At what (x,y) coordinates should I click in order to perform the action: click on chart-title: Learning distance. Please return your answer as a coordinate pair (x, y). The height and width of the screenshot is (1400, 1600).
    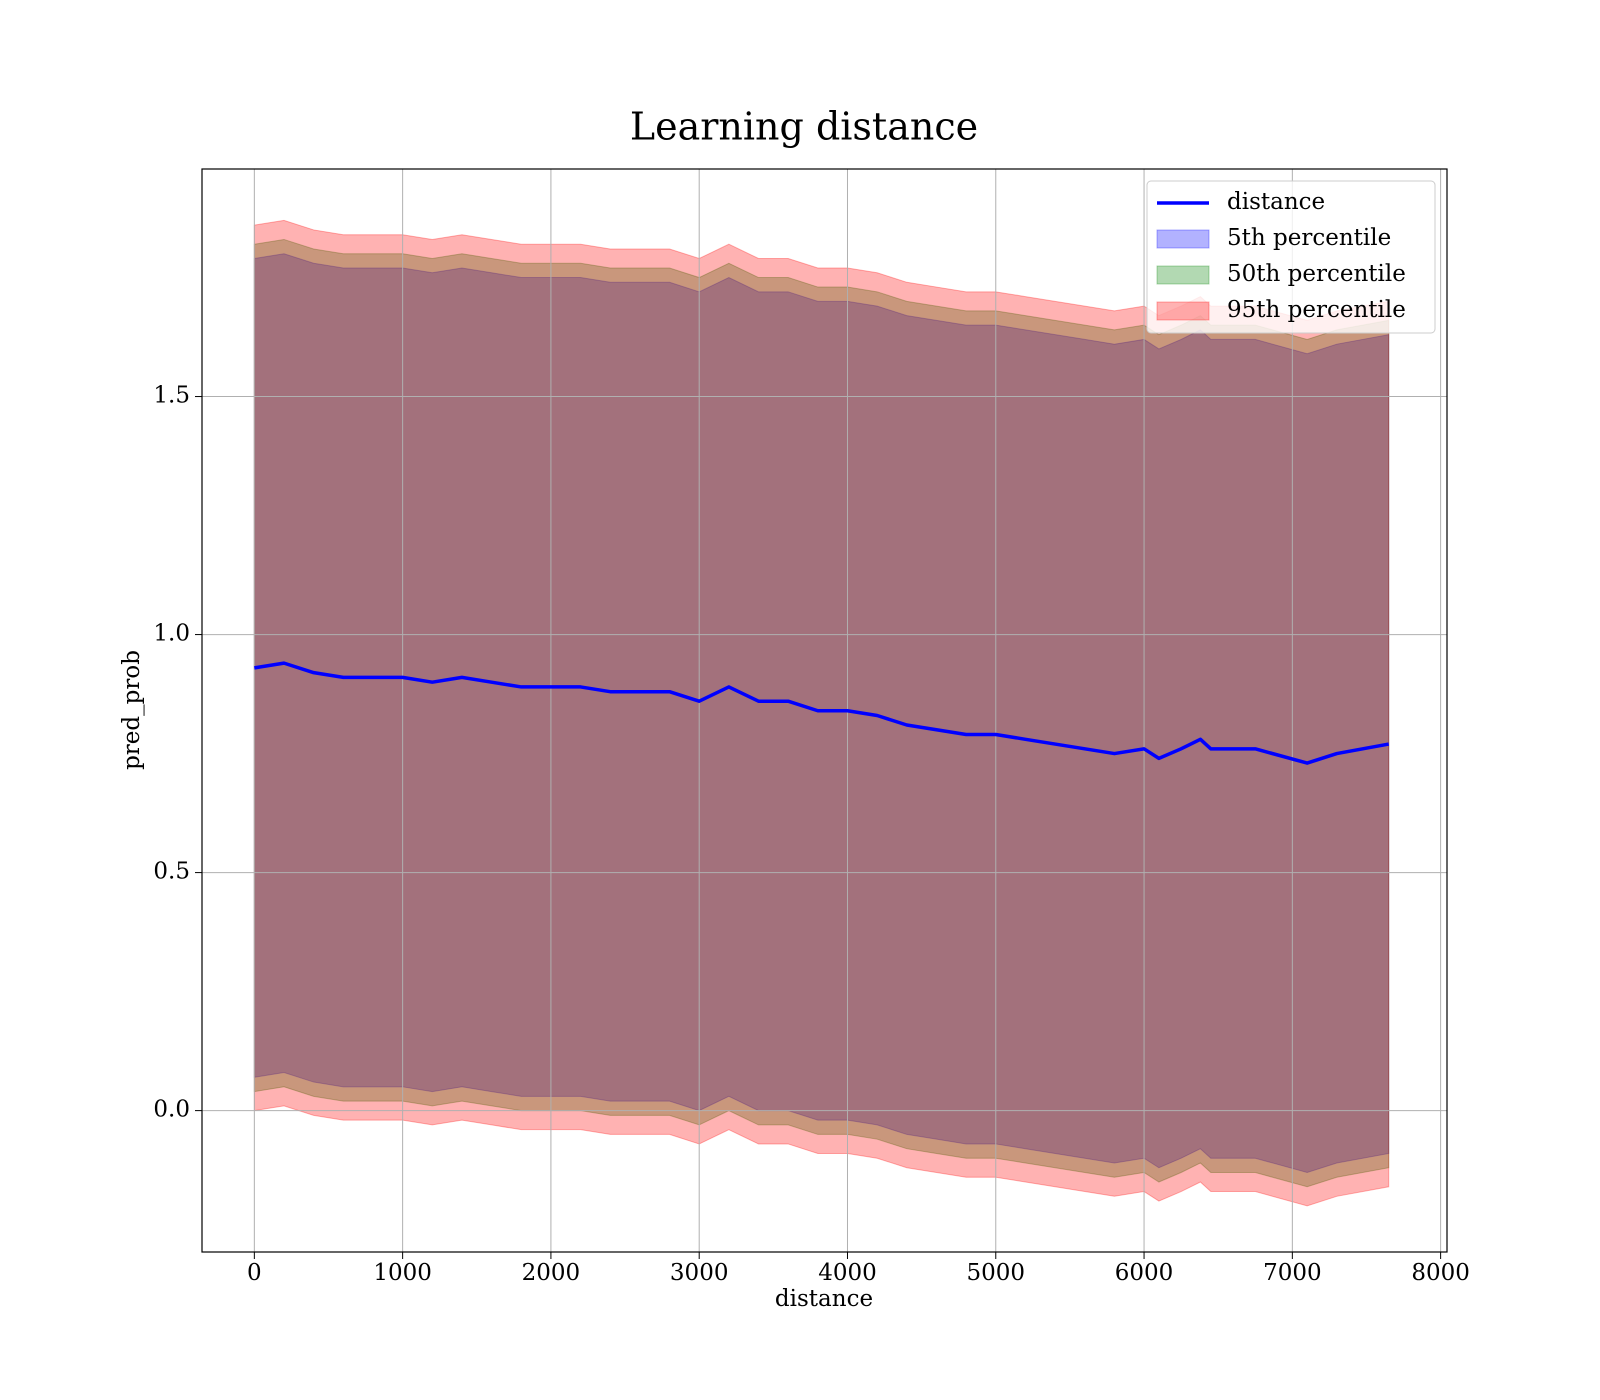
    Looking at the image, I should click on (804, 127).